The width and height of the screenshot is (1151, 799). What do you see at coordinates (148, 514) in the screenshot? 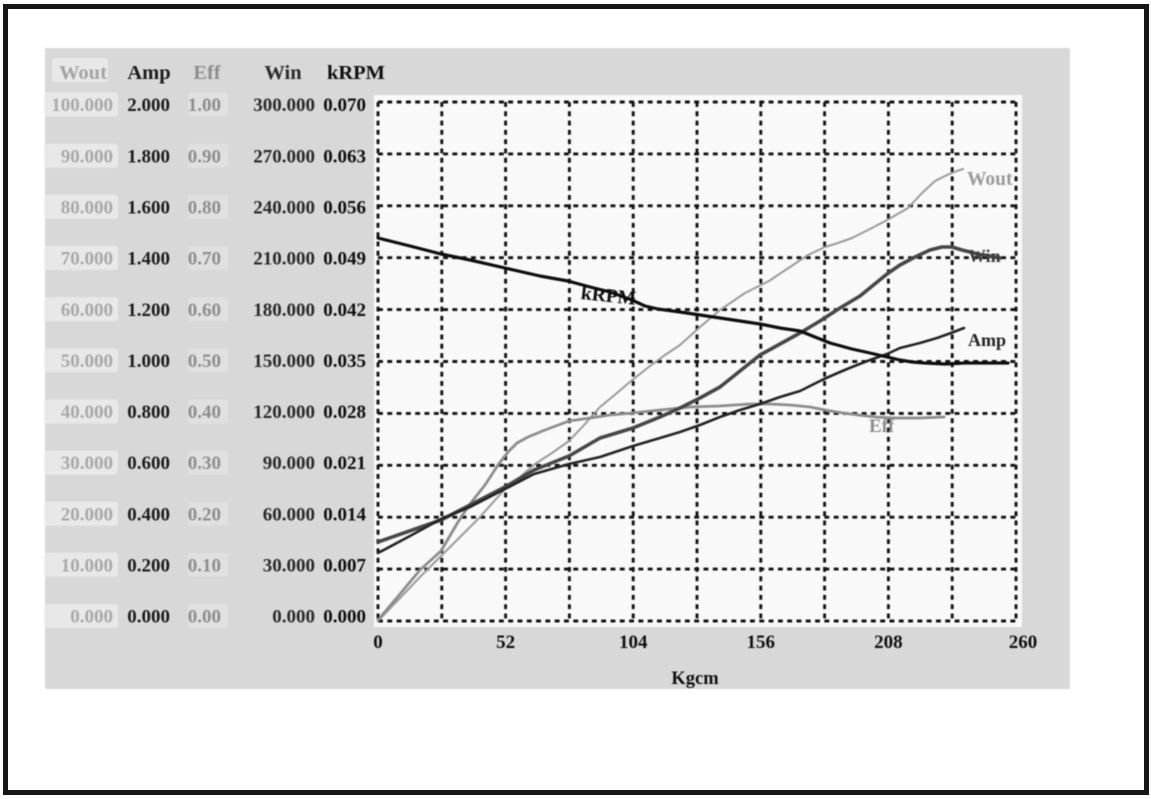
I see `svg-text: 0.400` at bounding box center [148, 514].